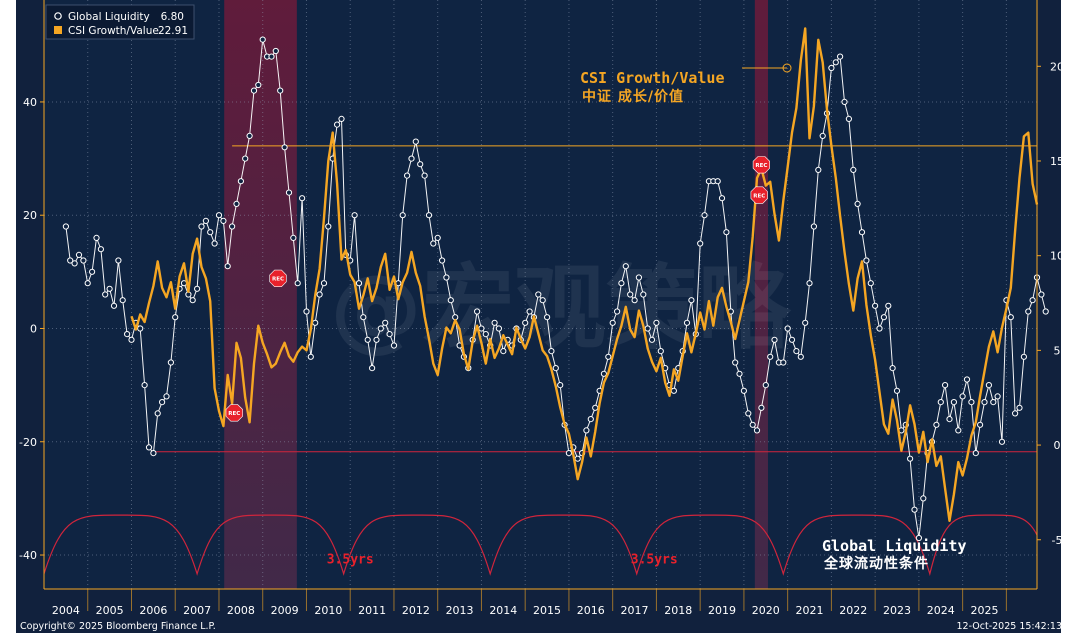 The image size is (1080, 637). What do you see at coordinates (1057, 540) in the screenshot?
I see `y-right-tick-label: -5` at bounding box center [1057, 540].